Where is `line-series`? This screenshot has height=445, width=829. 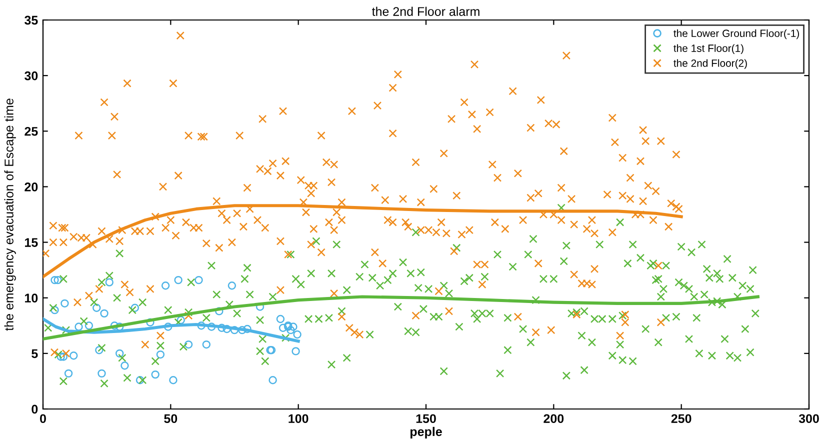 line-series is located at coordinates (171, 330).